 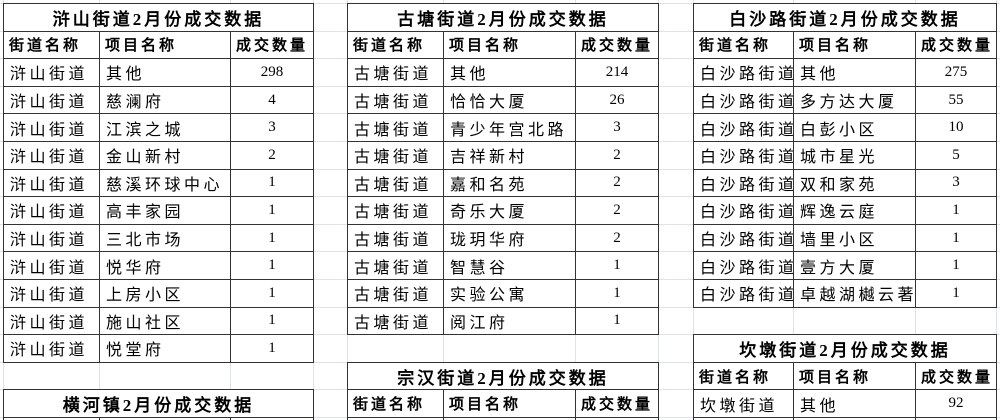 I want to click on project-cell: 卓越湖樾云著, so click(x=855, y=293).